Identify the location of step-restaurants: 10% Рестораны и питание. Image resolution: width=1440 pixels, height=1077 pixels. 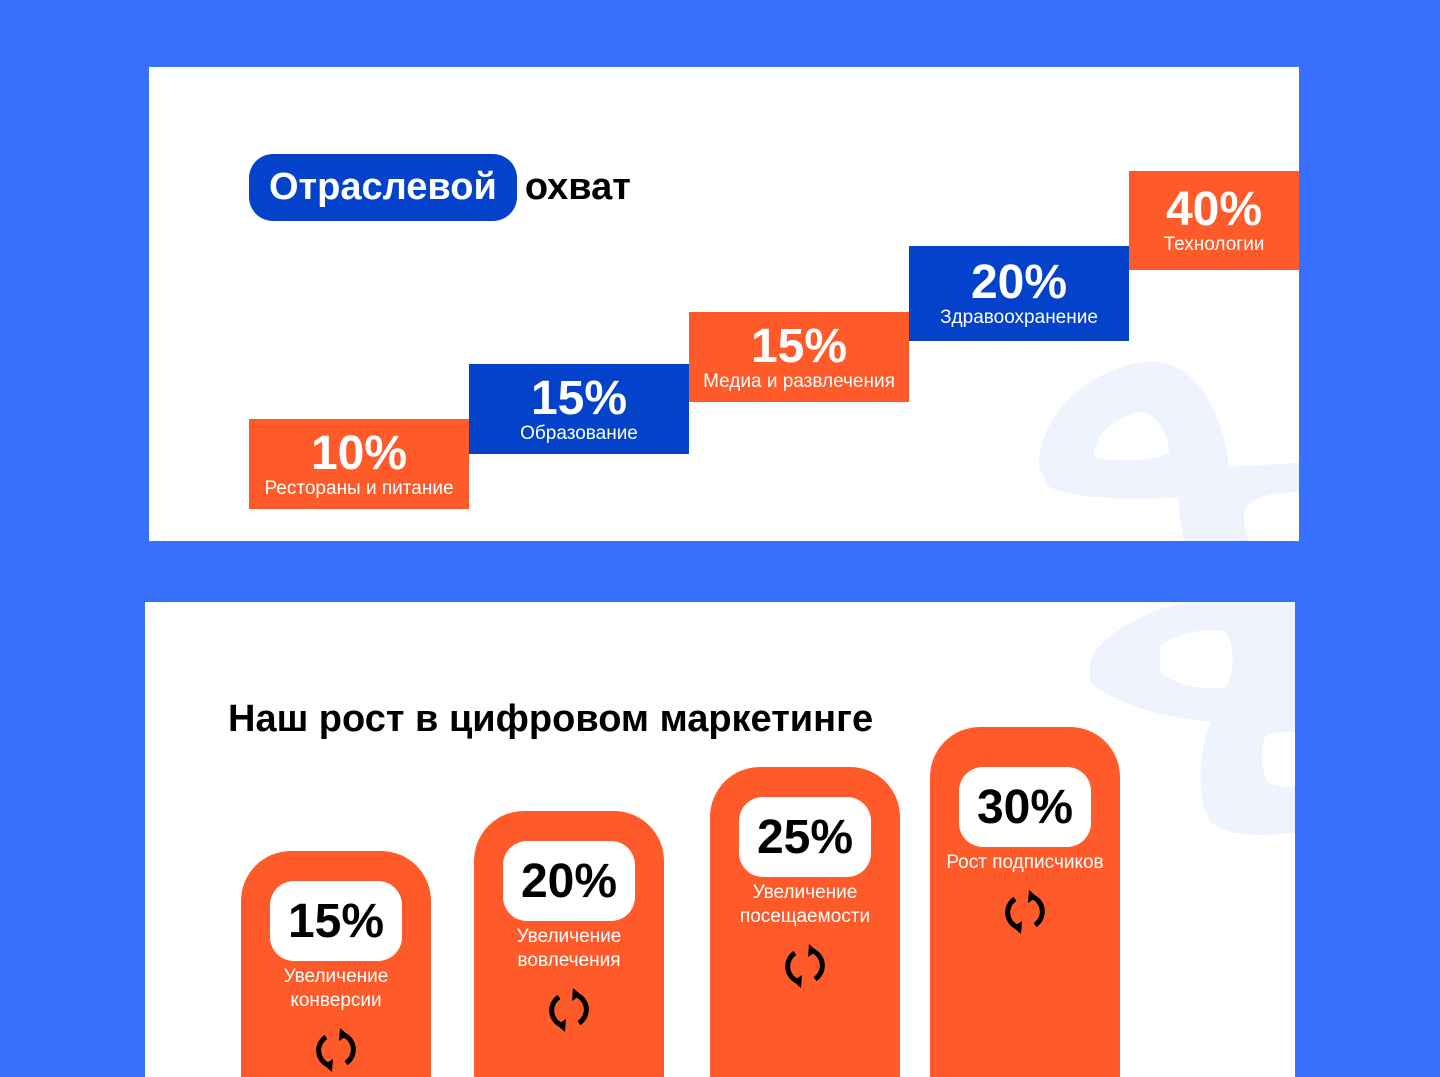
(359, 464).